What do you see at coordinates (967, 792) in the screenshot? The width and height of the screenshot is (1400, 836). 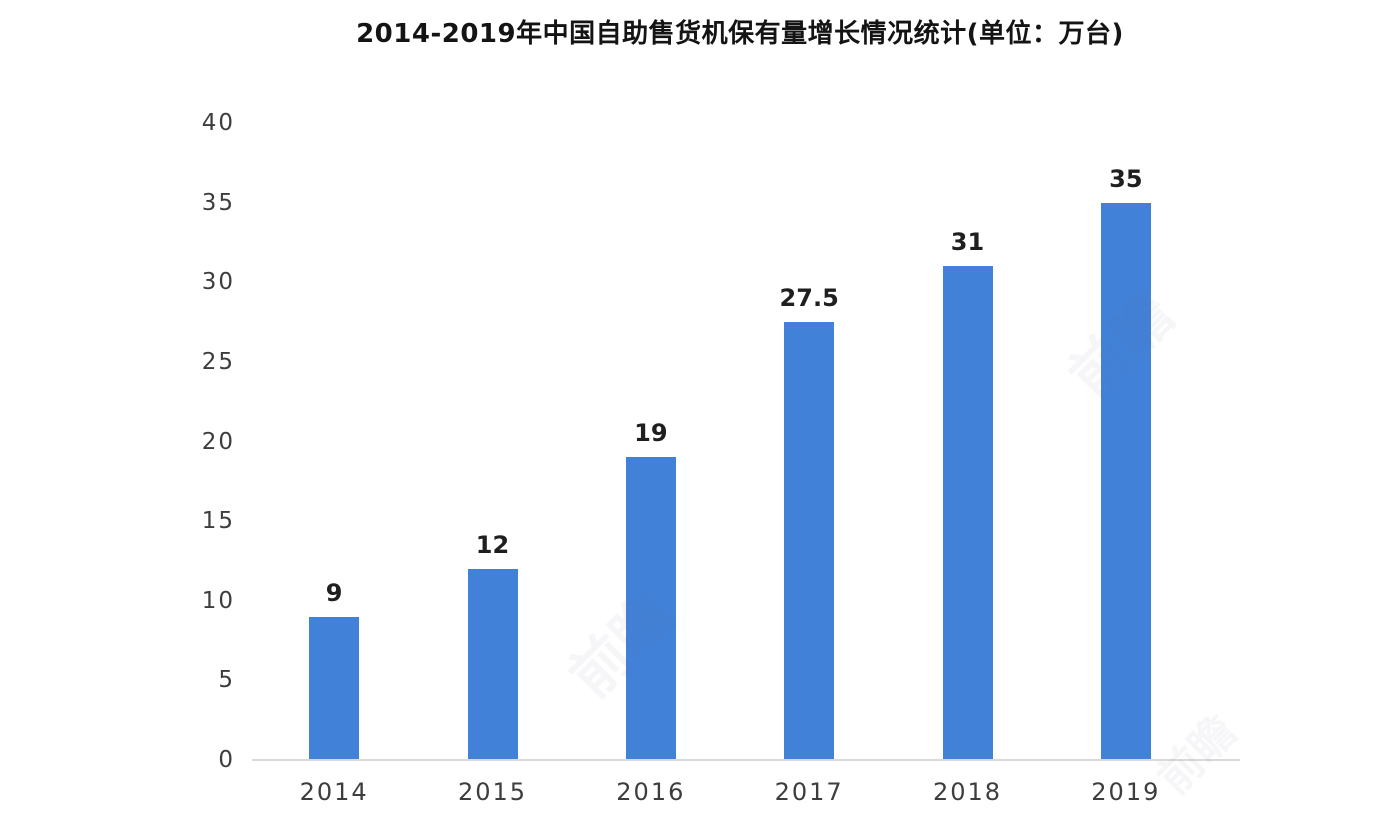 I see `x-tick-label: 2018` at bounding box center [967, 792].